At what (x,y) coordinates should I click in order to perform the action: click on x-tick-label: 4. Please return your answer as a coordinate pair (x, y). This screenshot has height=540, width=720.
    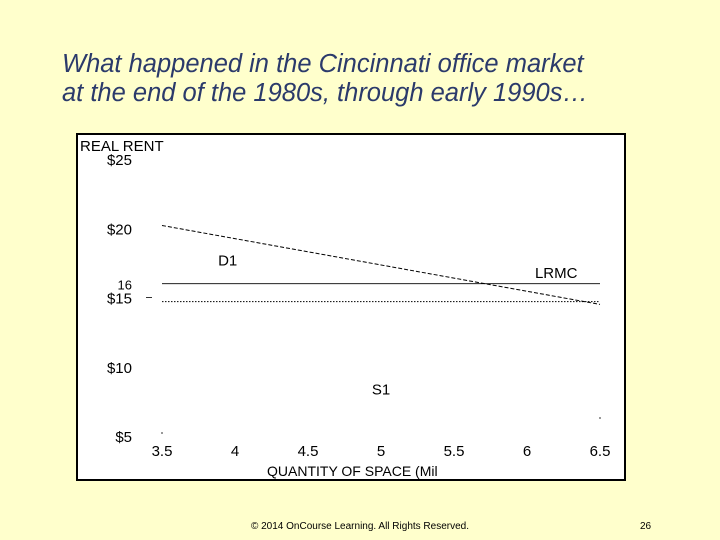
    Looking at the image, I should click on (235, 451).